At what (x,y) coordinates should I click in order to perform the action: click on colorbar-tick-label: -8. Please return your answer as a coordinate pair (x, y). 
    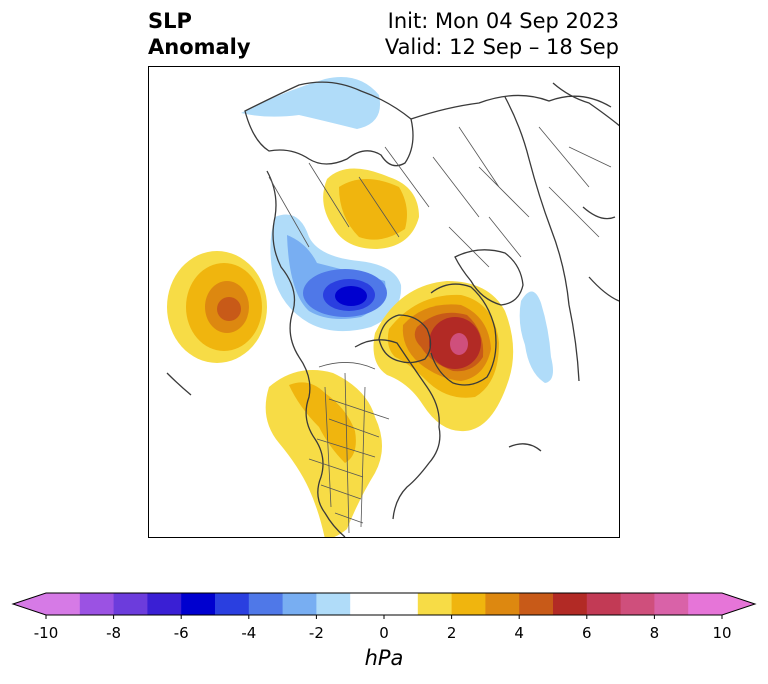
    Looking at the image, I should click on (114, 633).